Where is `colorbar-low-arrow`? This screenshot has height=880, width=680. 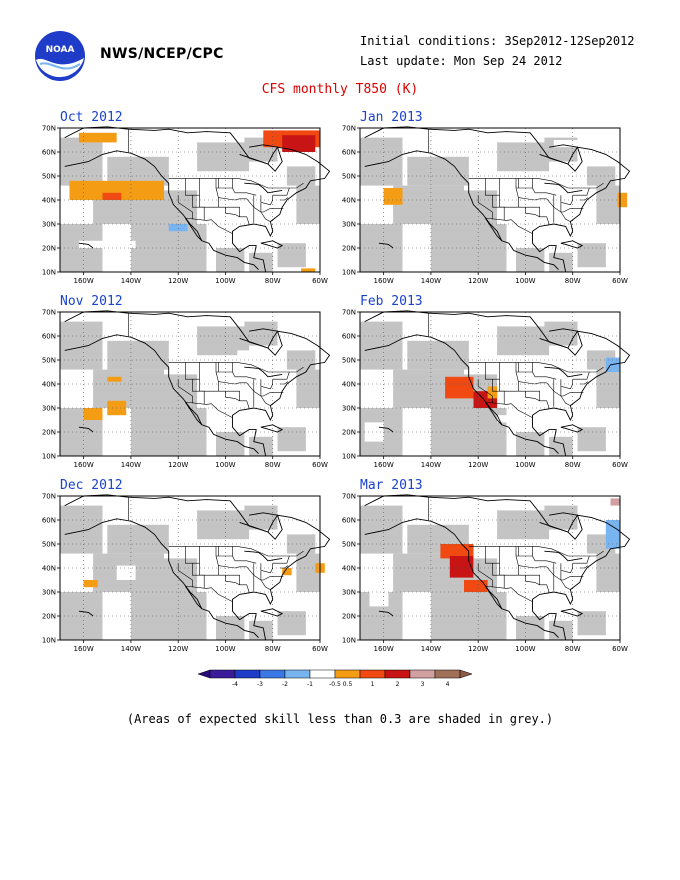 colorbar-low-arrow is located at coordinates (204, 674).